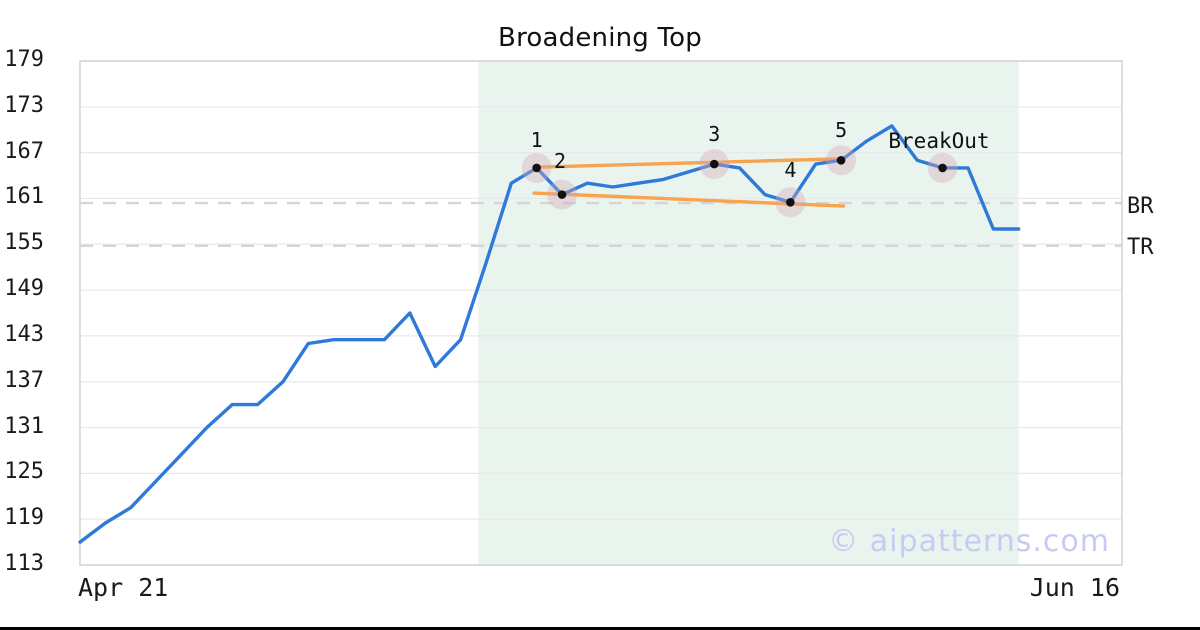  I want to click on y-tick-label: 143, so click(24, 334).